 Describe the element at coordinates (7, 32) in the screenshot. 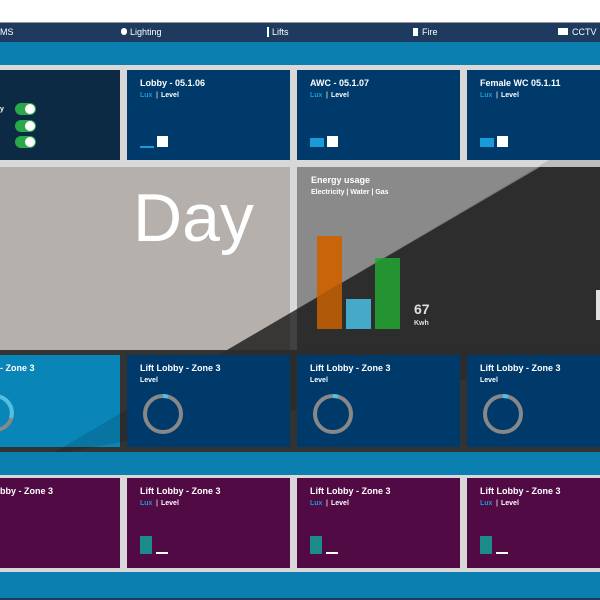

I see `nav-item: MS` at that location.